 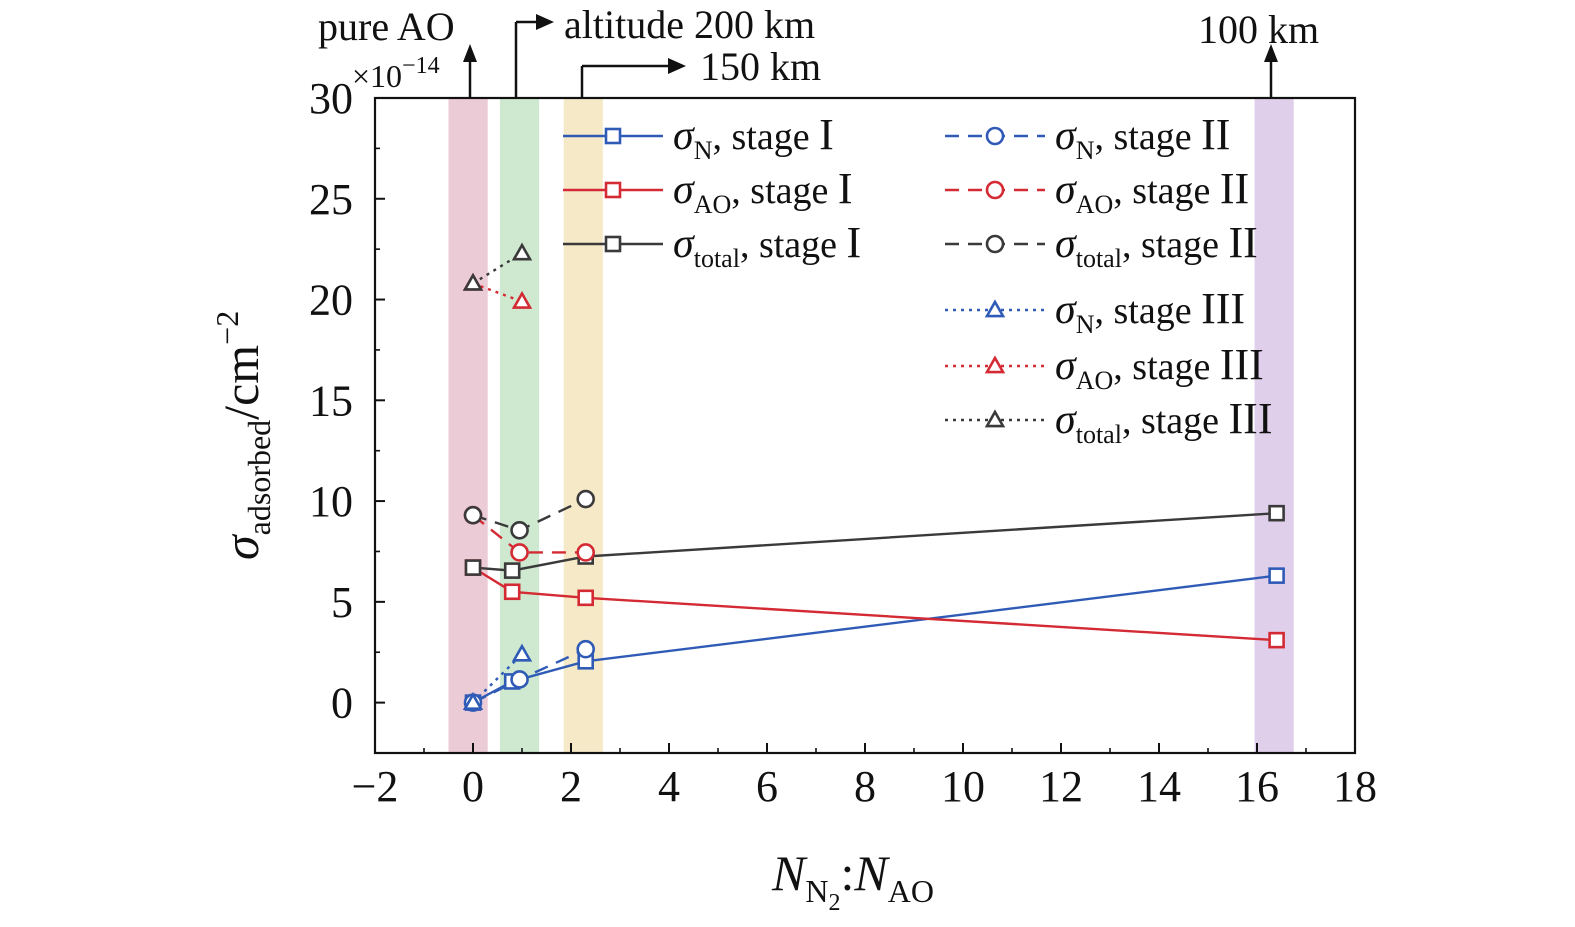 What do you see at coordinates (331, 300) in the screenshot?
I see `y-tick-label: 20` at bounding box center [331, 300].